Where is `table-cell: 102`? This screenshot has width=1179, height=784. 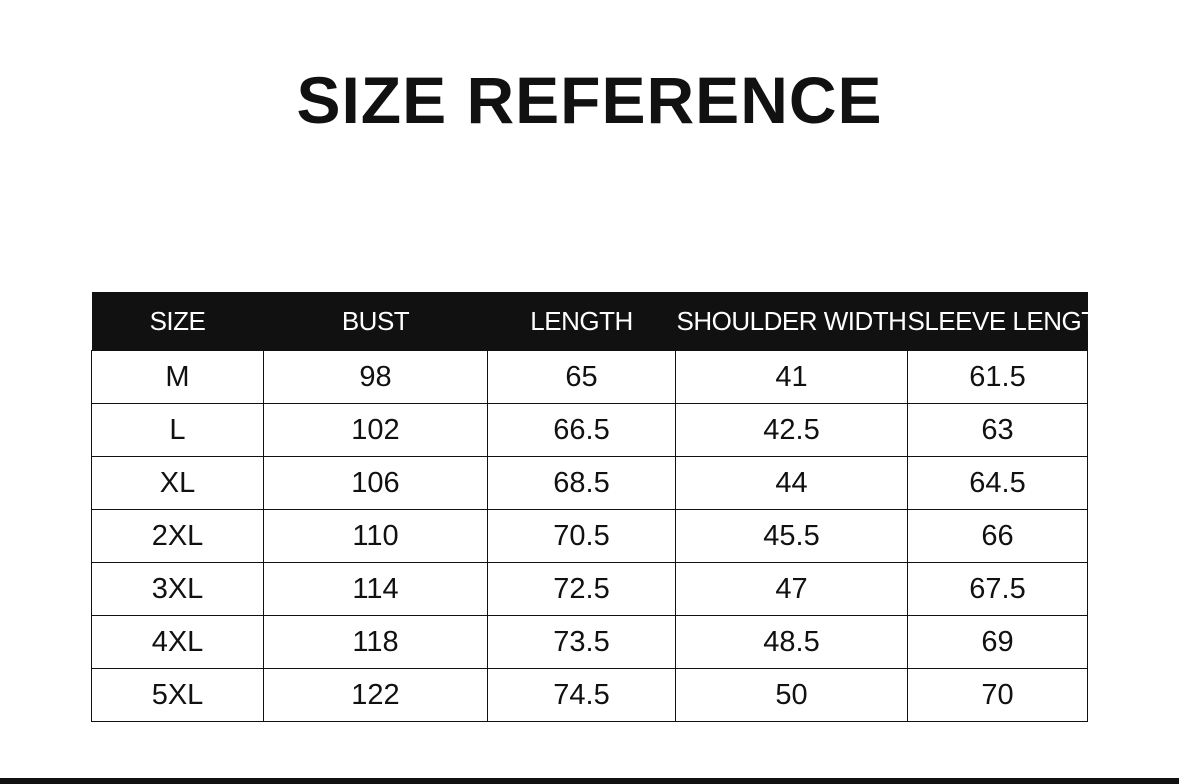
table-cell: 102 is located at coordinates (375, 430).